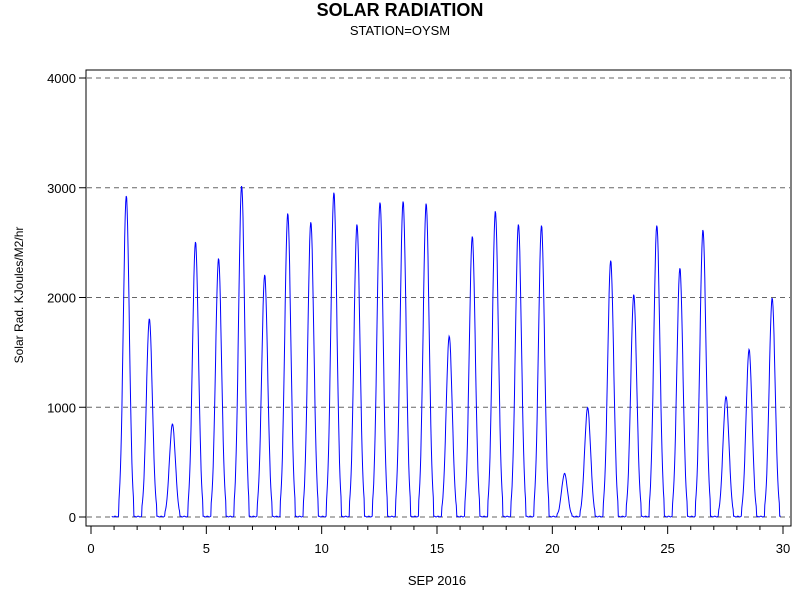 The image size is (800, 600). I want to click on y-tick-label: 4000, so click(61, 78).